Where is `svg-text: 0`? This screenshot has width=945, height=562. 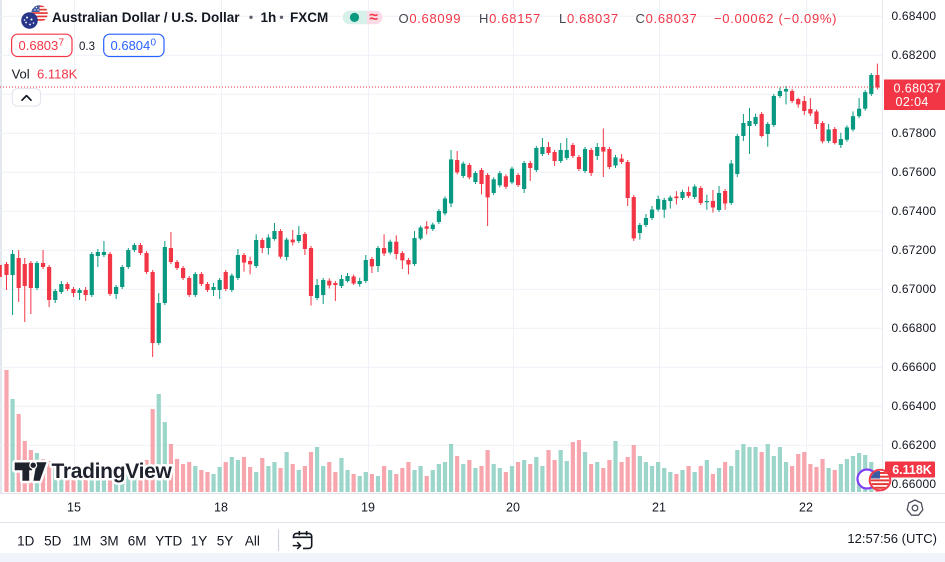 svg-text: 0 is located at coordinates (154, 43).